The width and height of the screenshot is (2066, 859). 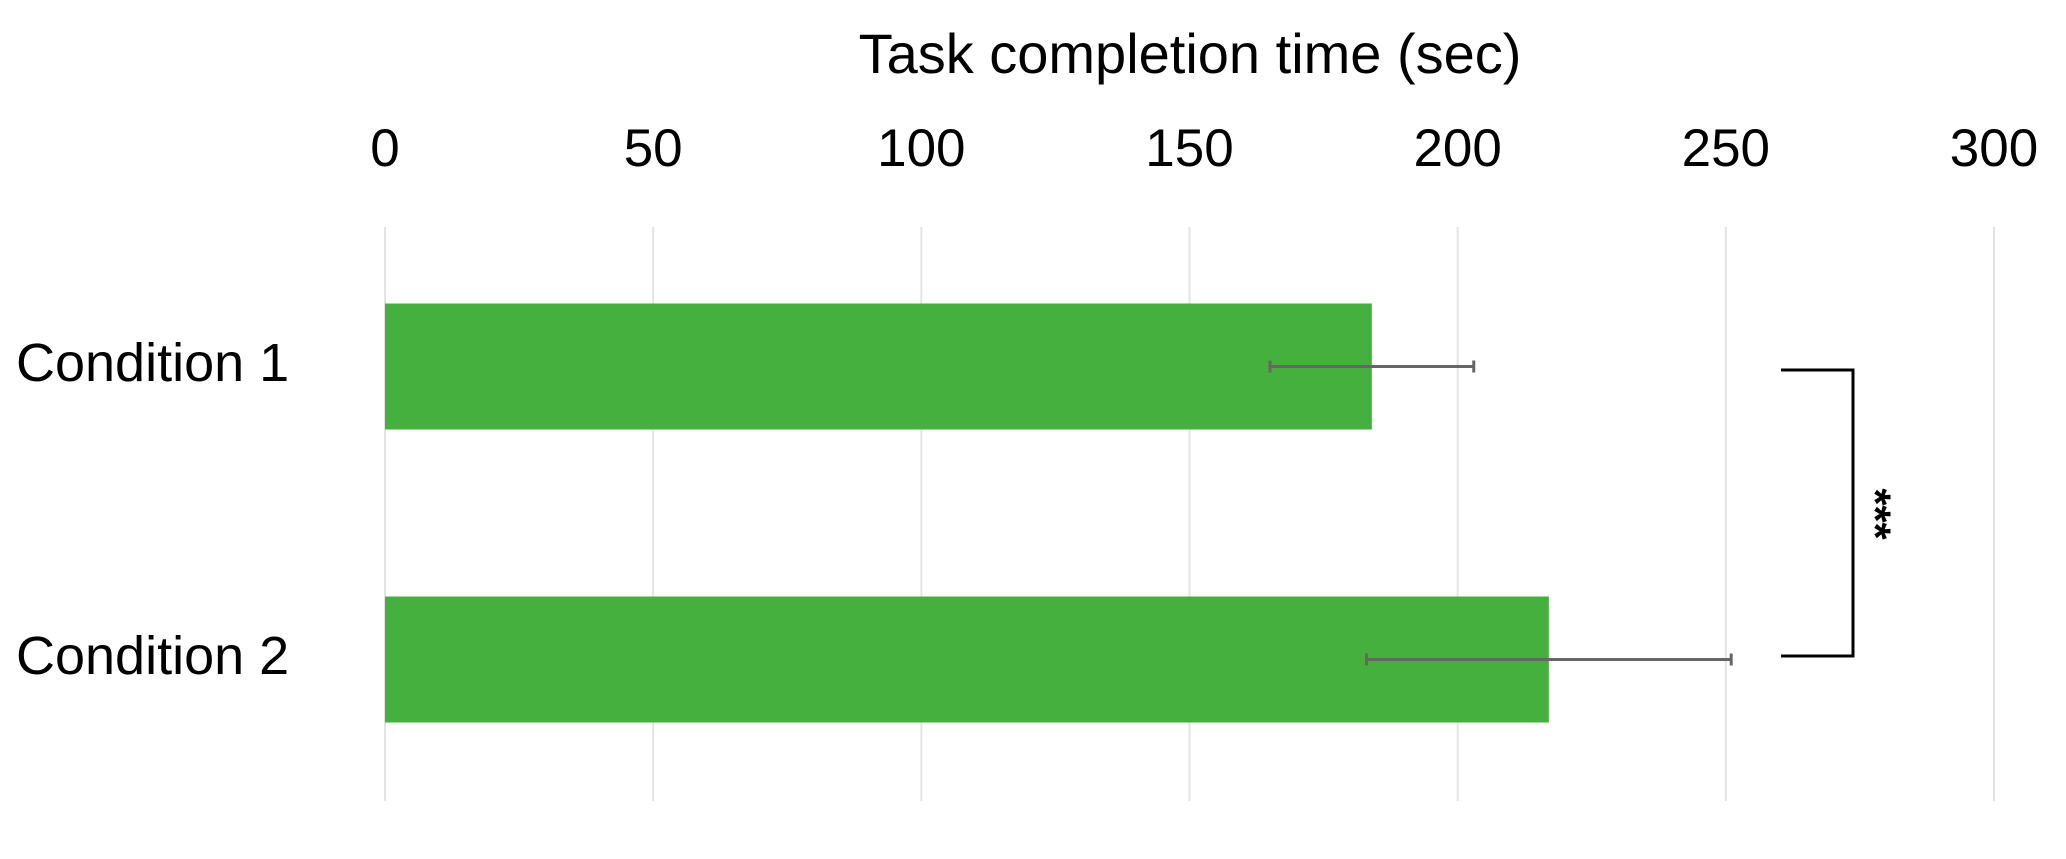 I want to click on x-tick-label: 300, so click(x=1994, y=148).